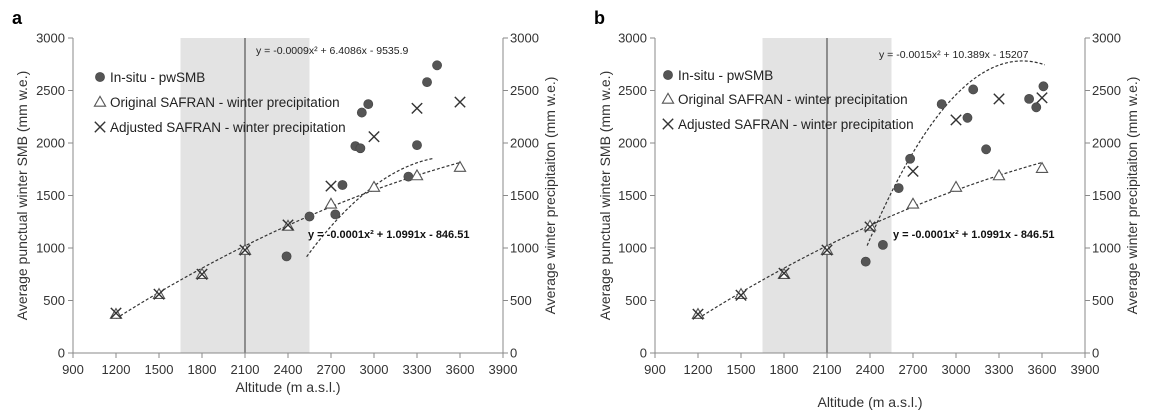 This screenshot has height=416, width=1162. I want to click on y-axis-label: Average punctual winter SMB (mm w.e.), so click(605, 196).